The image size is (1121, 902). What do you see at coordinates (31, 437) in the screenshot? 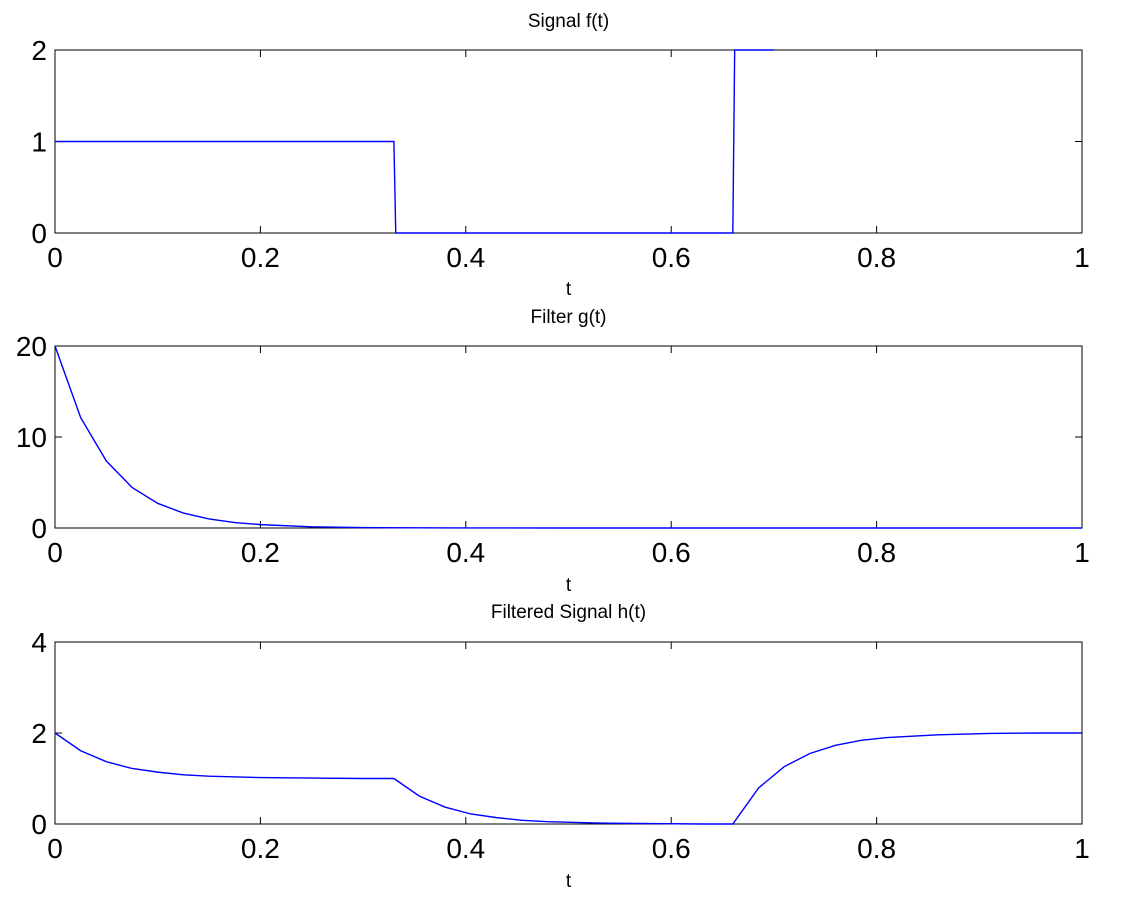
I see `y-tick-label: 10` at bounding box center [31, 437].